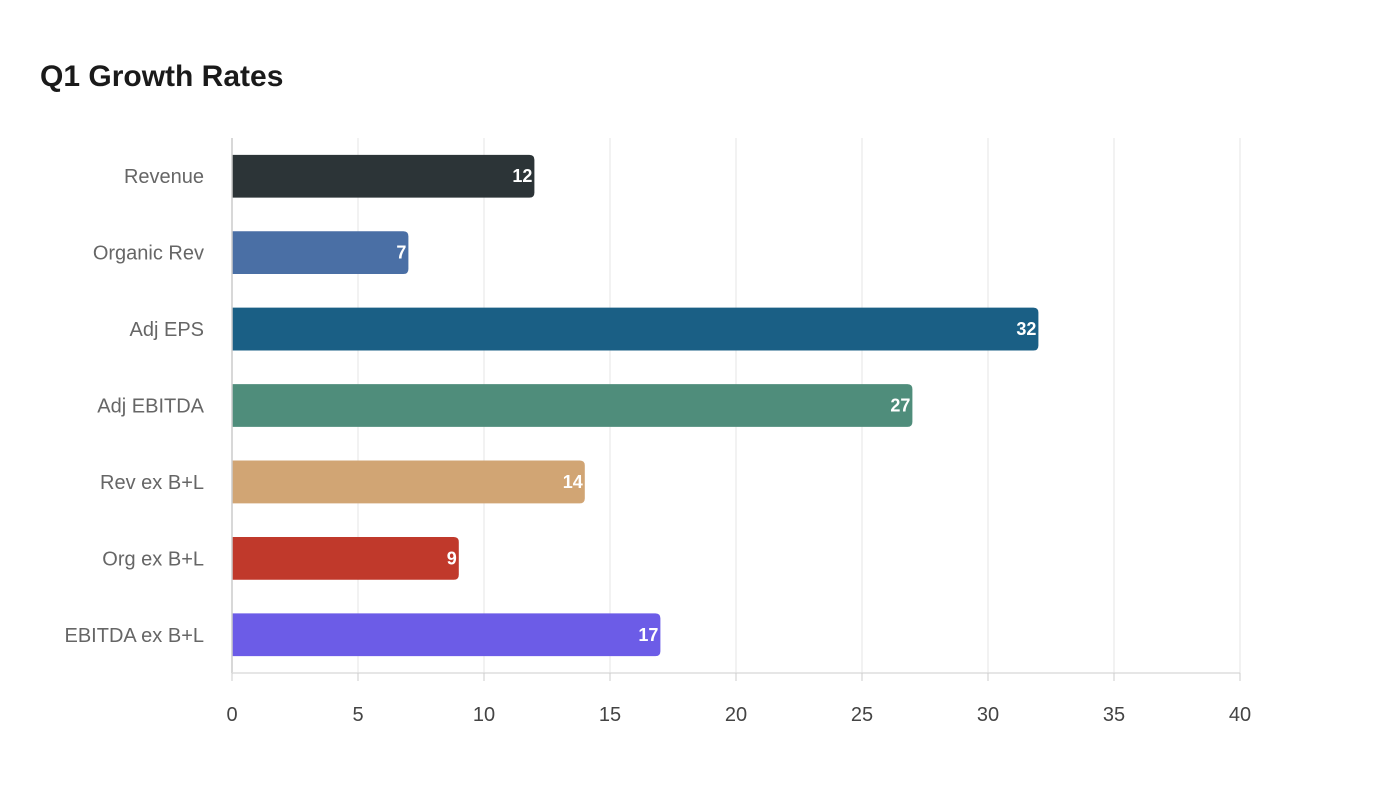  I want to click on bar-value-label: 12, so click(522, 176).